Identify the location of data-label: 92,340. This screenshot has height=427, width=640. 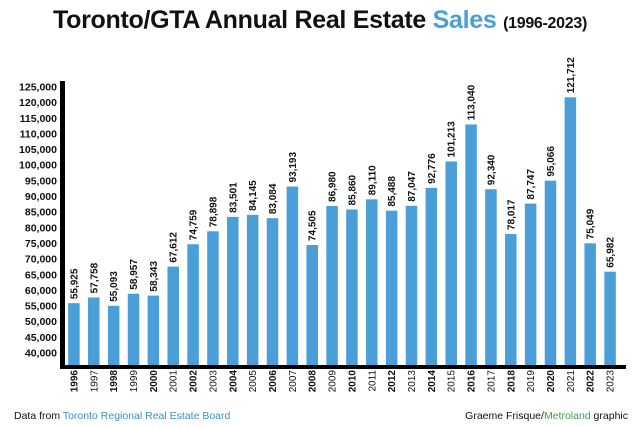
(491, 169).